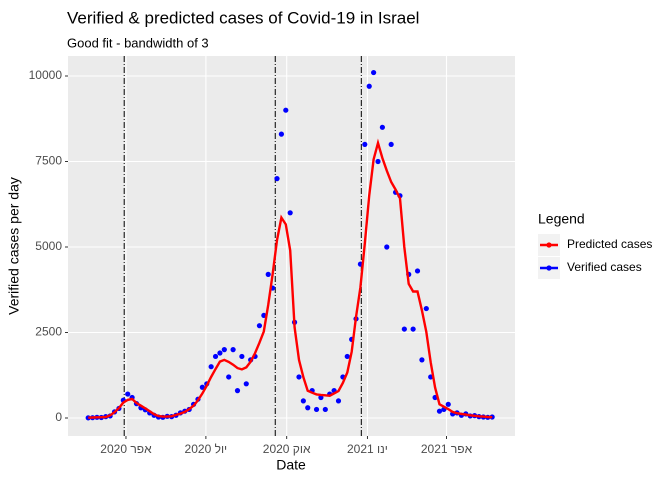 The image size is (672, 485). What do you see at coordinates (287, 449) in the screenshot?
I see `x-tick-label: אוק 2020` at bounding box center [287, 449].